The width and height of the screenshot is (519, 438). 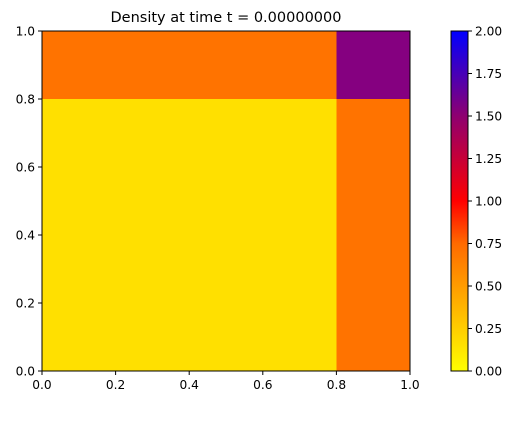 I want to click on x-tick-label: 0.4, so click(x=190, y=385).